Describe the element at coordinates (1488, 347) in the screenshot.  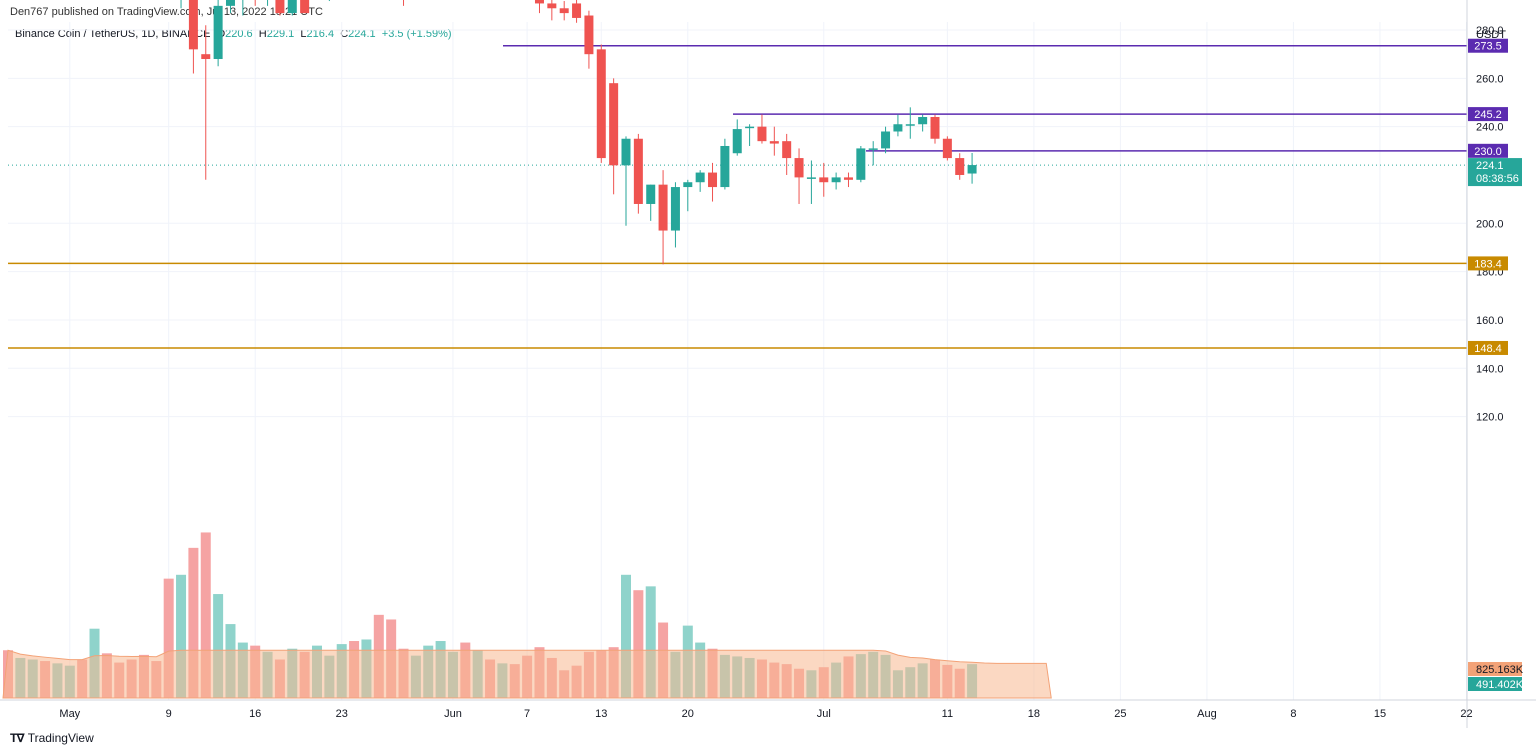
I see `level-tag: 148.4` at that location.